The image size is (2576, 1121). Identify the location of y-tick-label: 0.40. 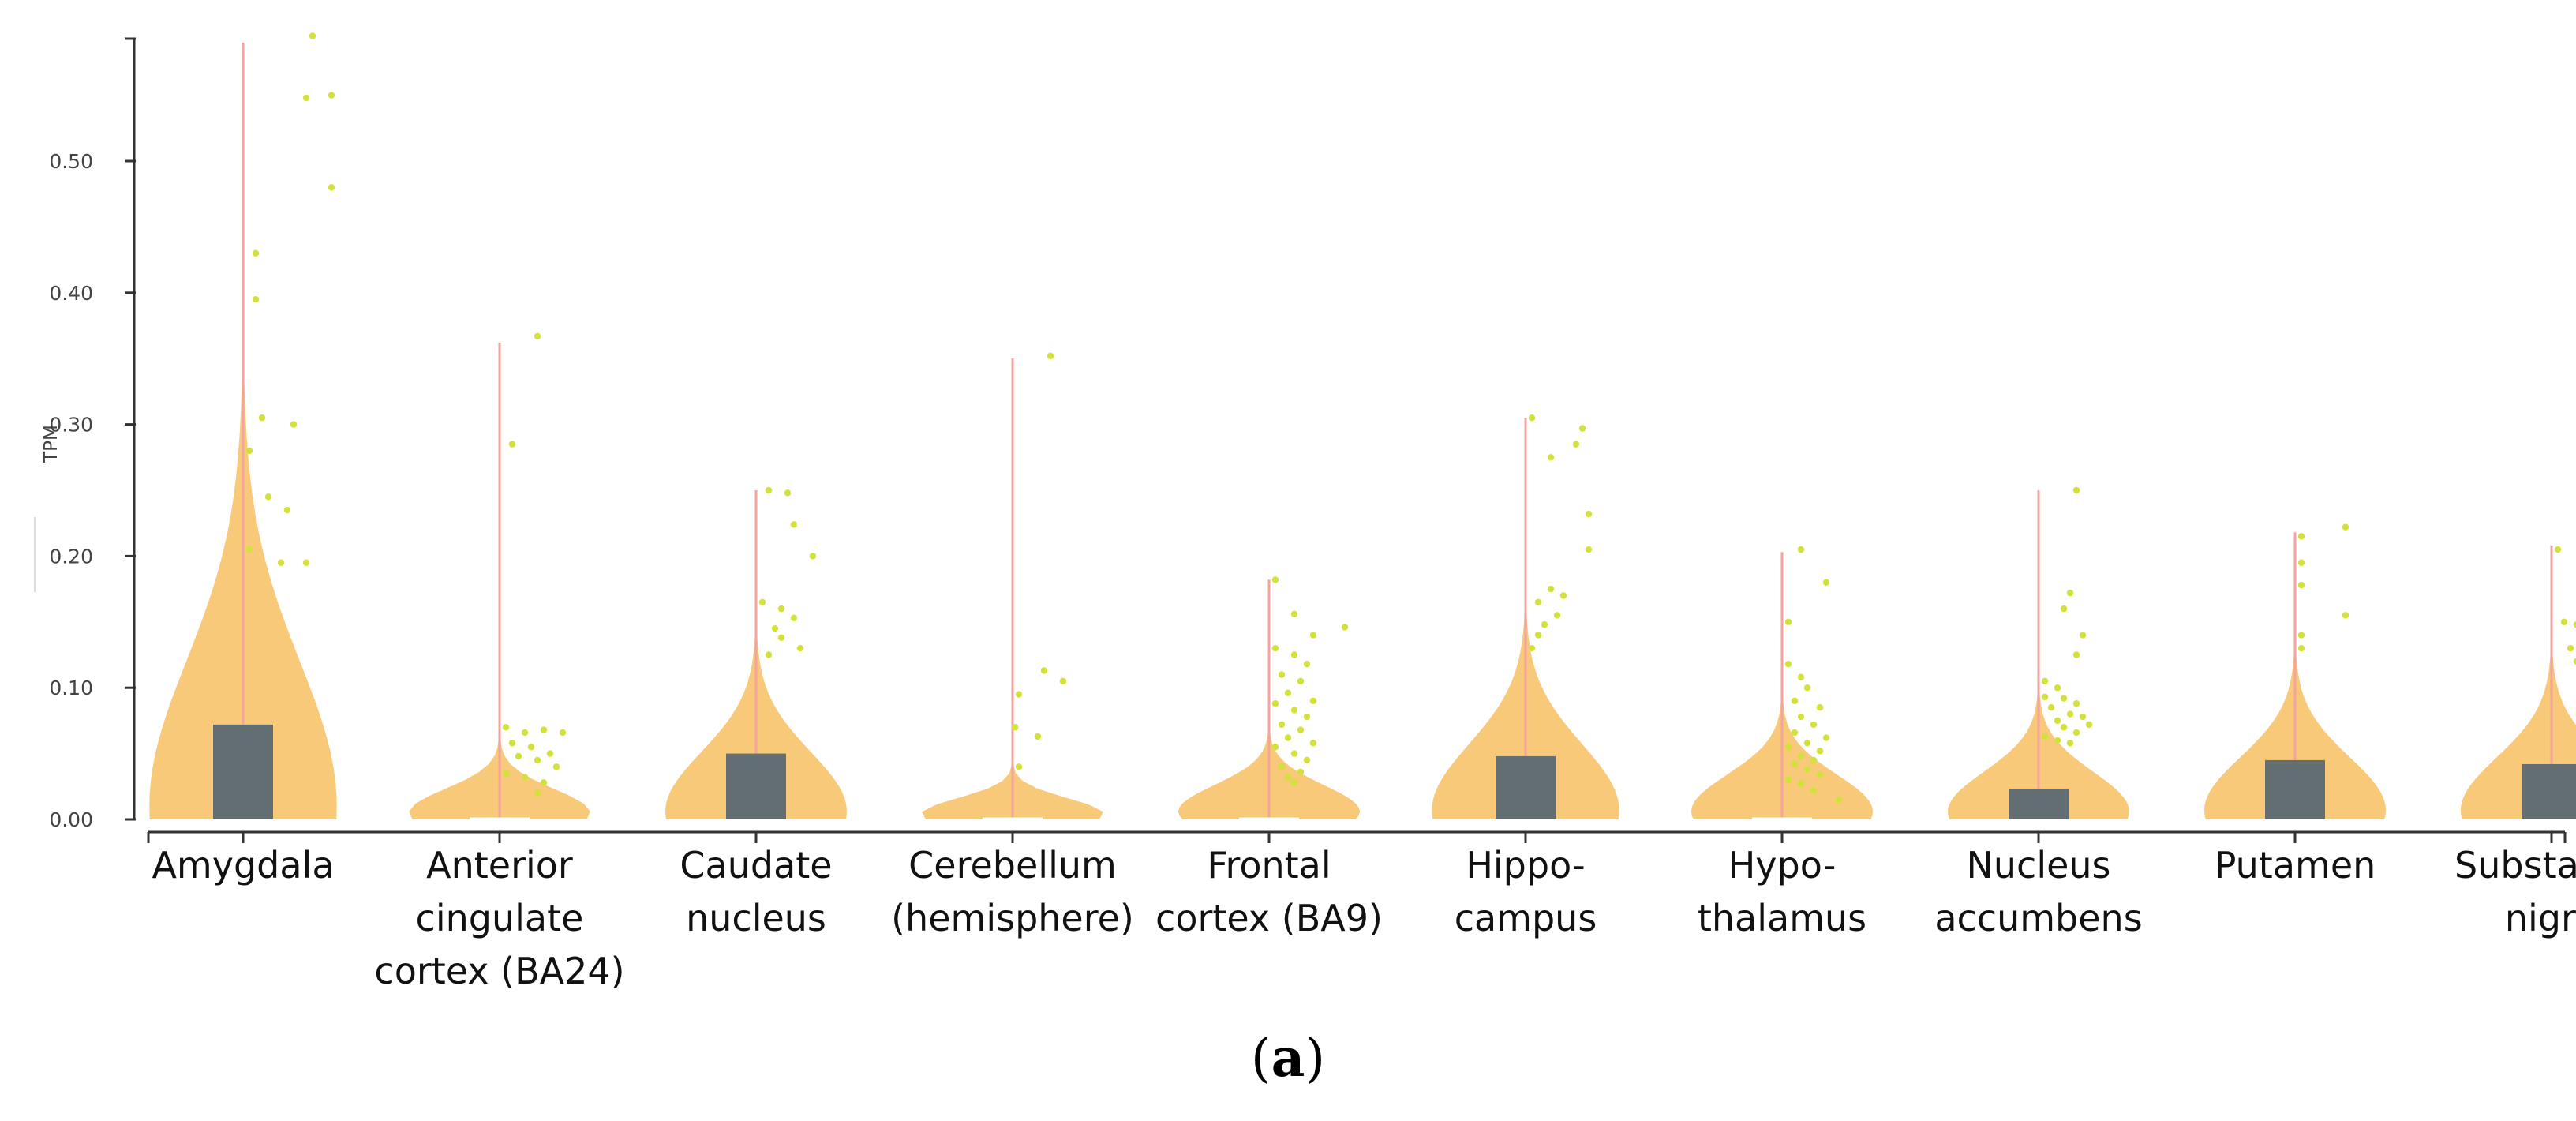
(71, 293).